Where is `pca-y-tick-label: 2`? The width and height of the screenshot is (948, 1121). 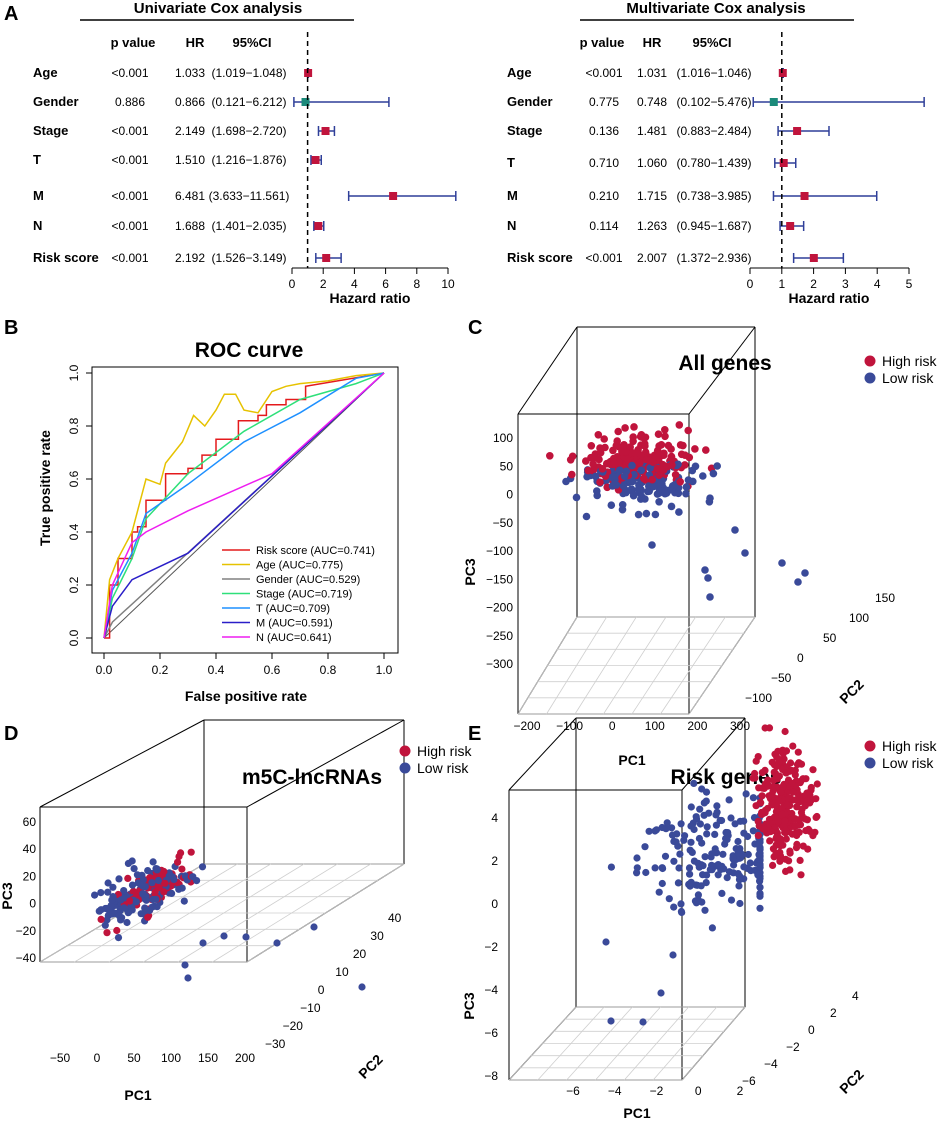 pca-y-tick-label: 2 is located at coordinates (833, 1013).